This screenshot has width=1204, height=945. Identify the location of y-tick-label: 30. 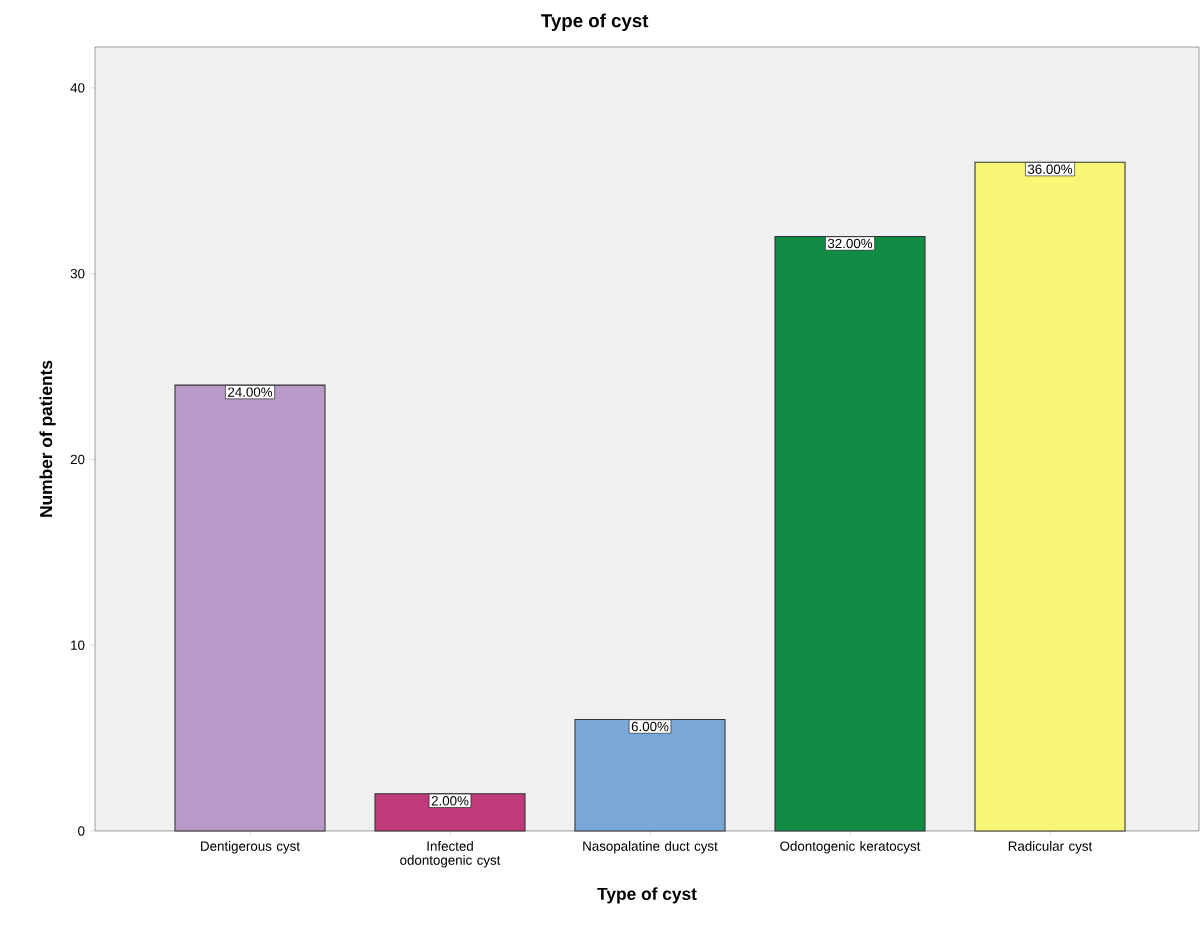
(77, 273).